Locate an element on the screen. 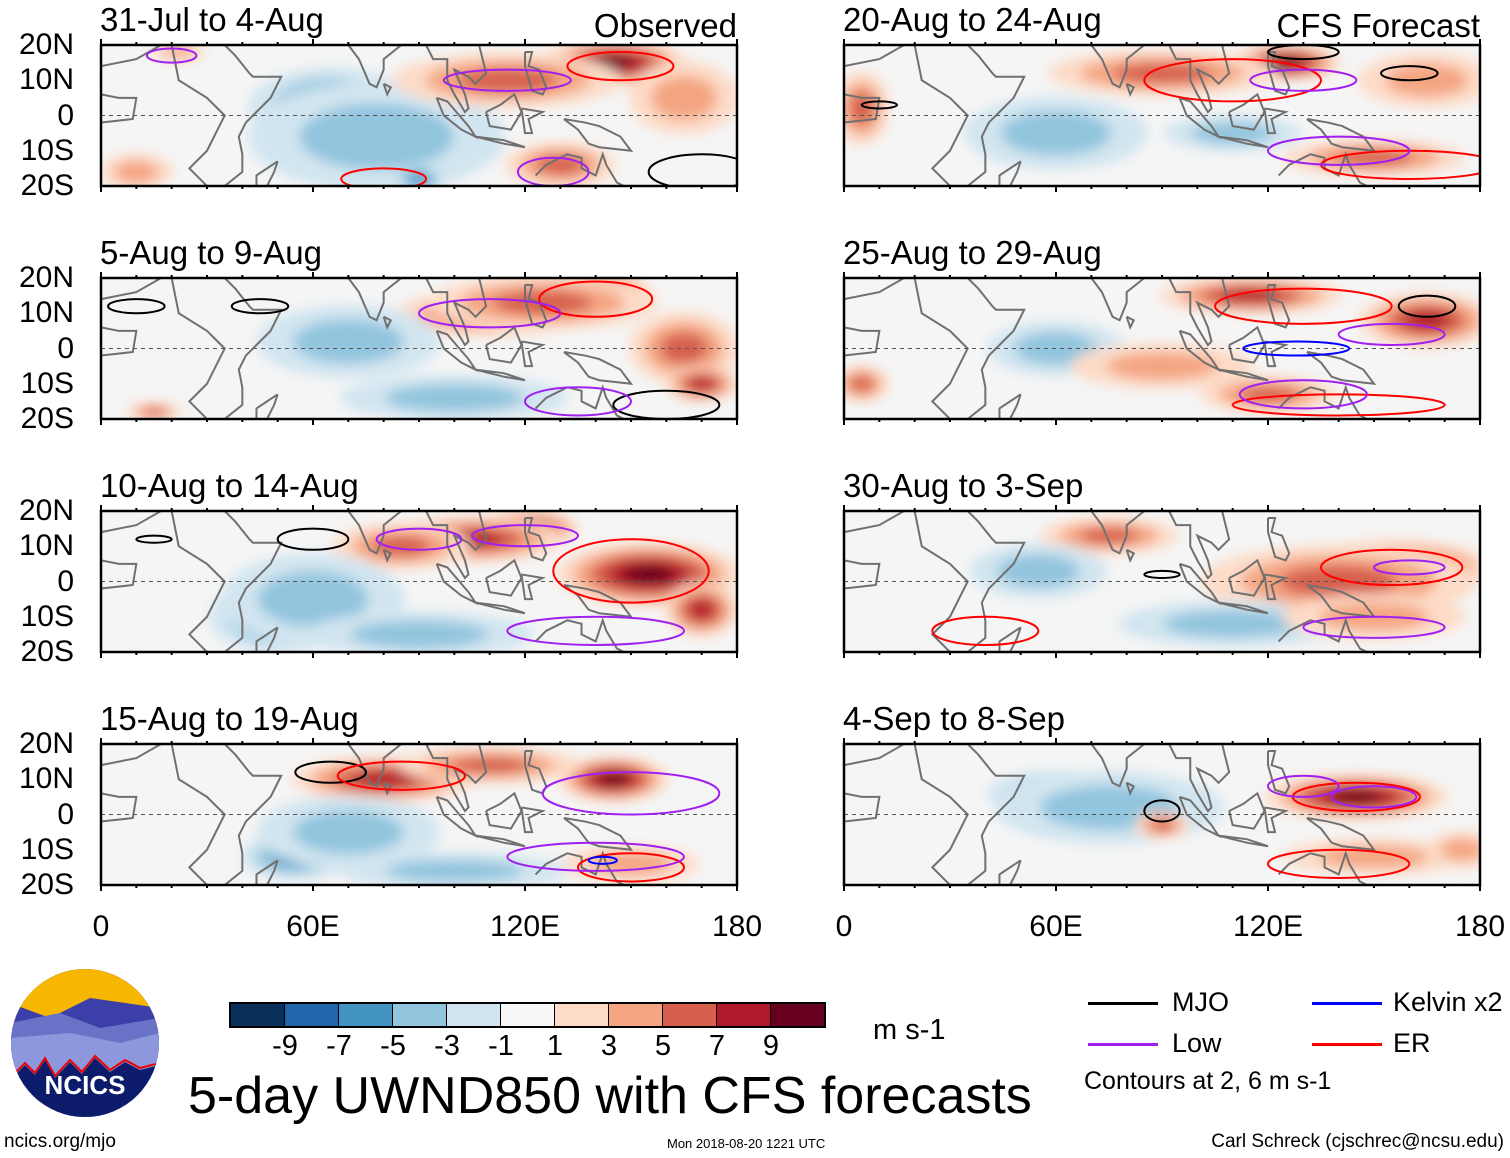 The image size is (1510, 1158). colorbar is located at coordinates (527, 1015).